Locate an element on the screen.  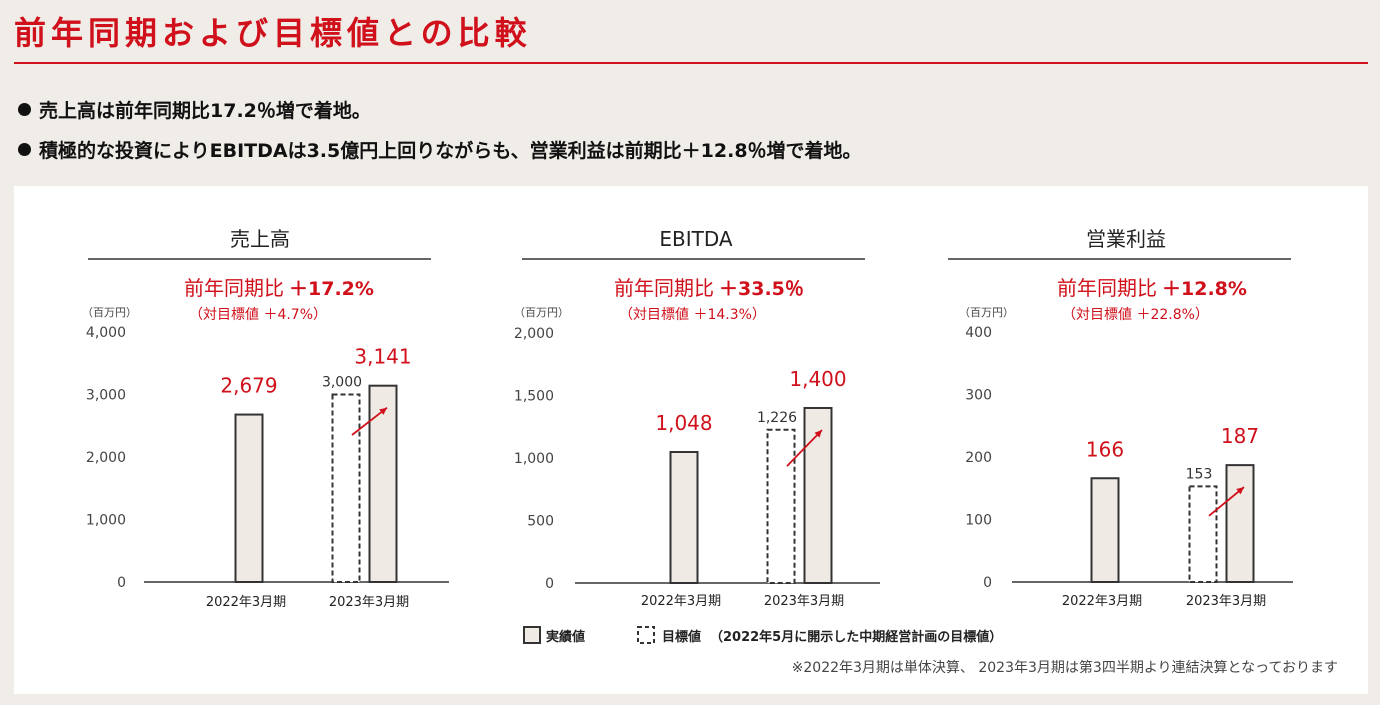
y-tick-label: 100 is located at coordinates (978, 521).